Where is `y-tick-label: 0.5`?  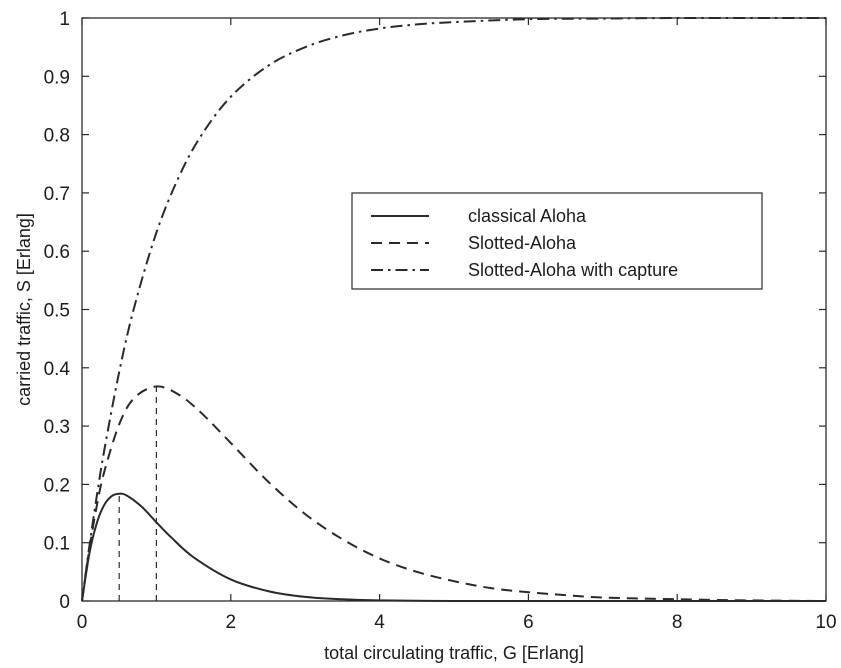
y-tick-label: 0.5 is located at coordinates (57, 311).